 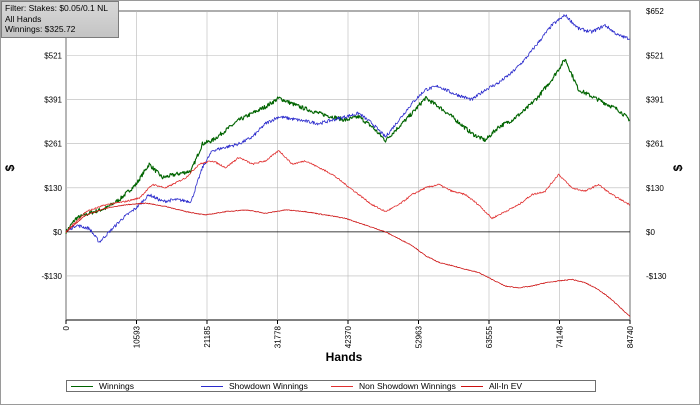 What do you see at coordinates (66, 327) in the screenshot?
I see `x-tick-label: 0` at bounding box center [66, 327].